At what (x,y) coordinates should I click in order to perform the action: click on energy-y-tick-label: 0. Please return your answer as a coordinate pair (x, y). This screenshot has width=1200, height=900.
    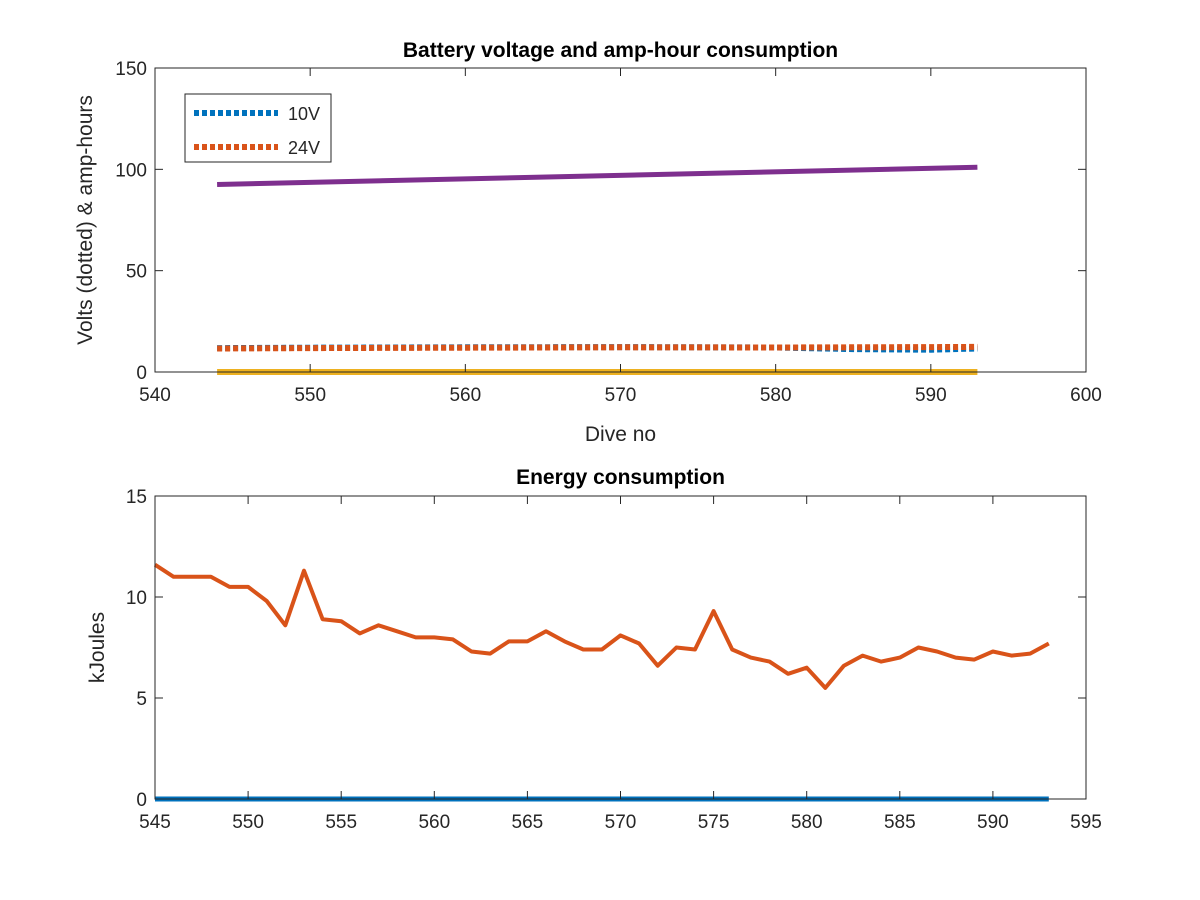
    Looking at the image, I should click on (141, 800).